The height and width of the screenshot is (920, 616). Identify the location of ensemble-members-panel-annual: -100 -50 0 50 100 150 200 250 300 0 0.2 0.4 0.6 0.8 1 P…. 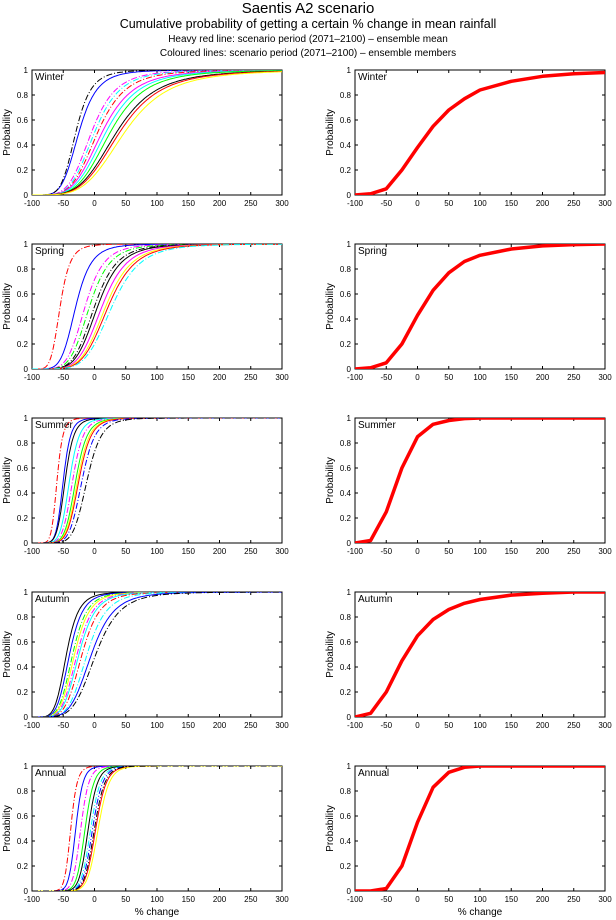
(145, 840).